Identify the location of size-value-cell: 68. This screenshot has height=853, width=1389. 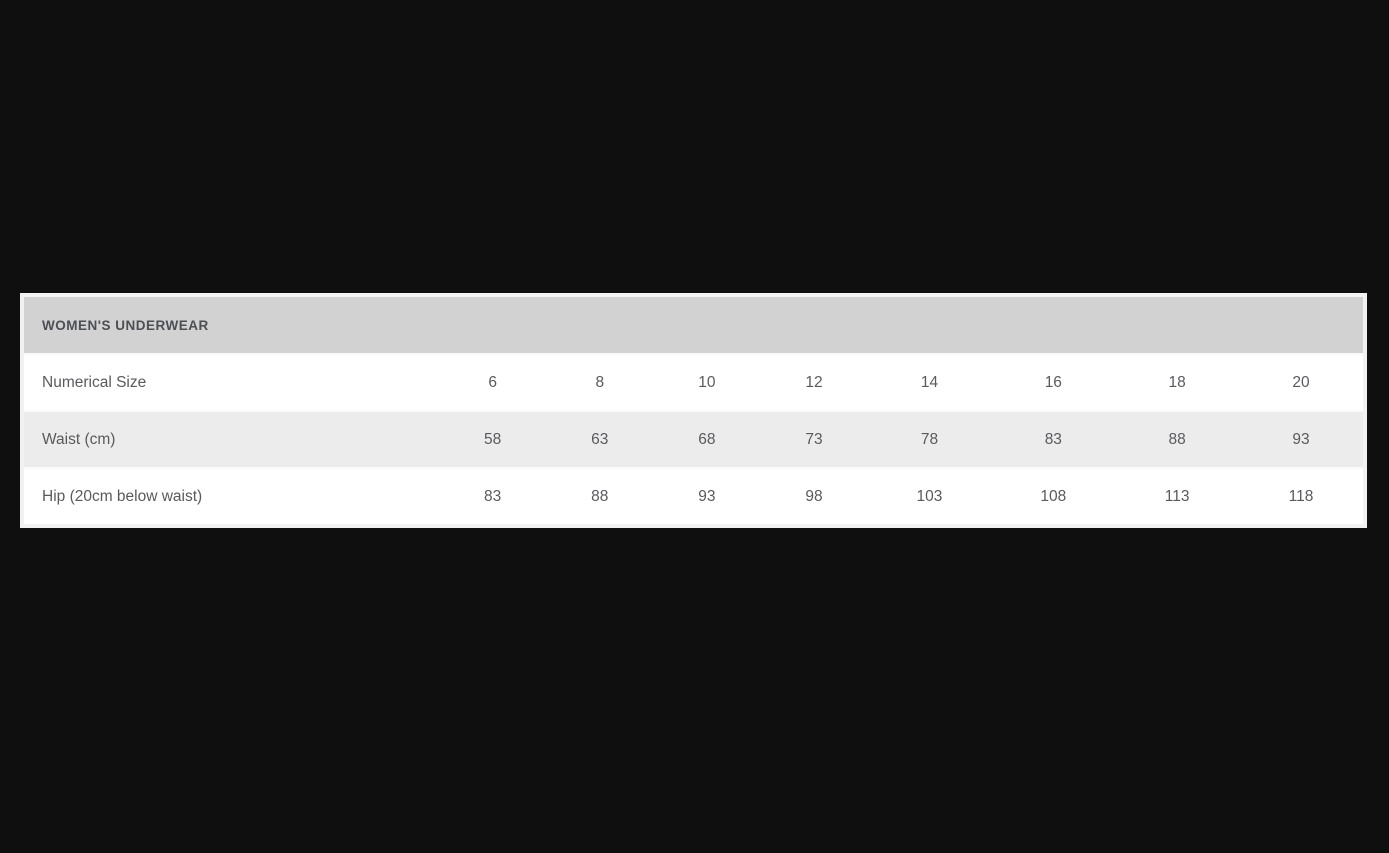
(707, 439).